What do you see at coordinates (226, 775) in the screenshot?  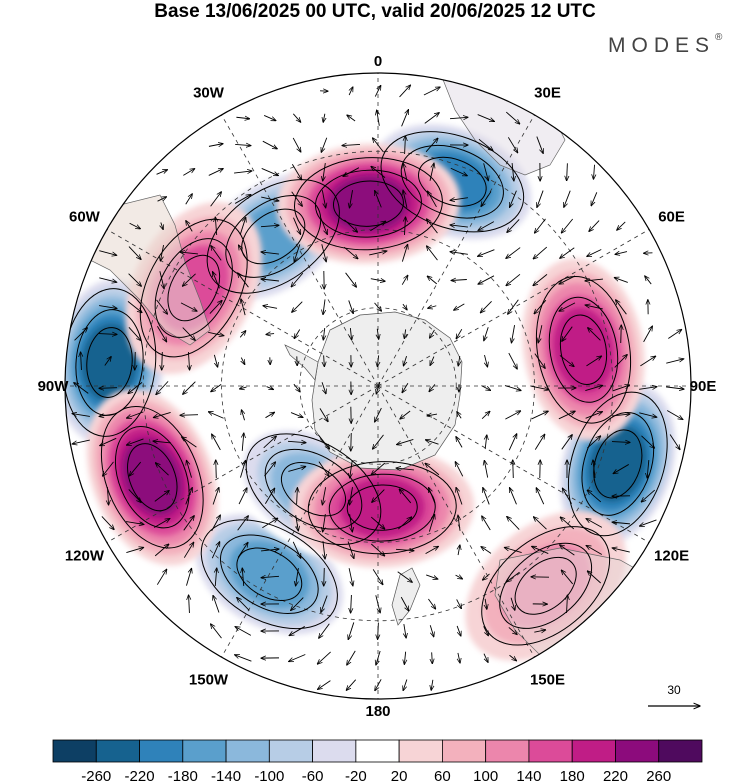 I see `colorbar-tick-label: -140` at bounding box center [226, 775].